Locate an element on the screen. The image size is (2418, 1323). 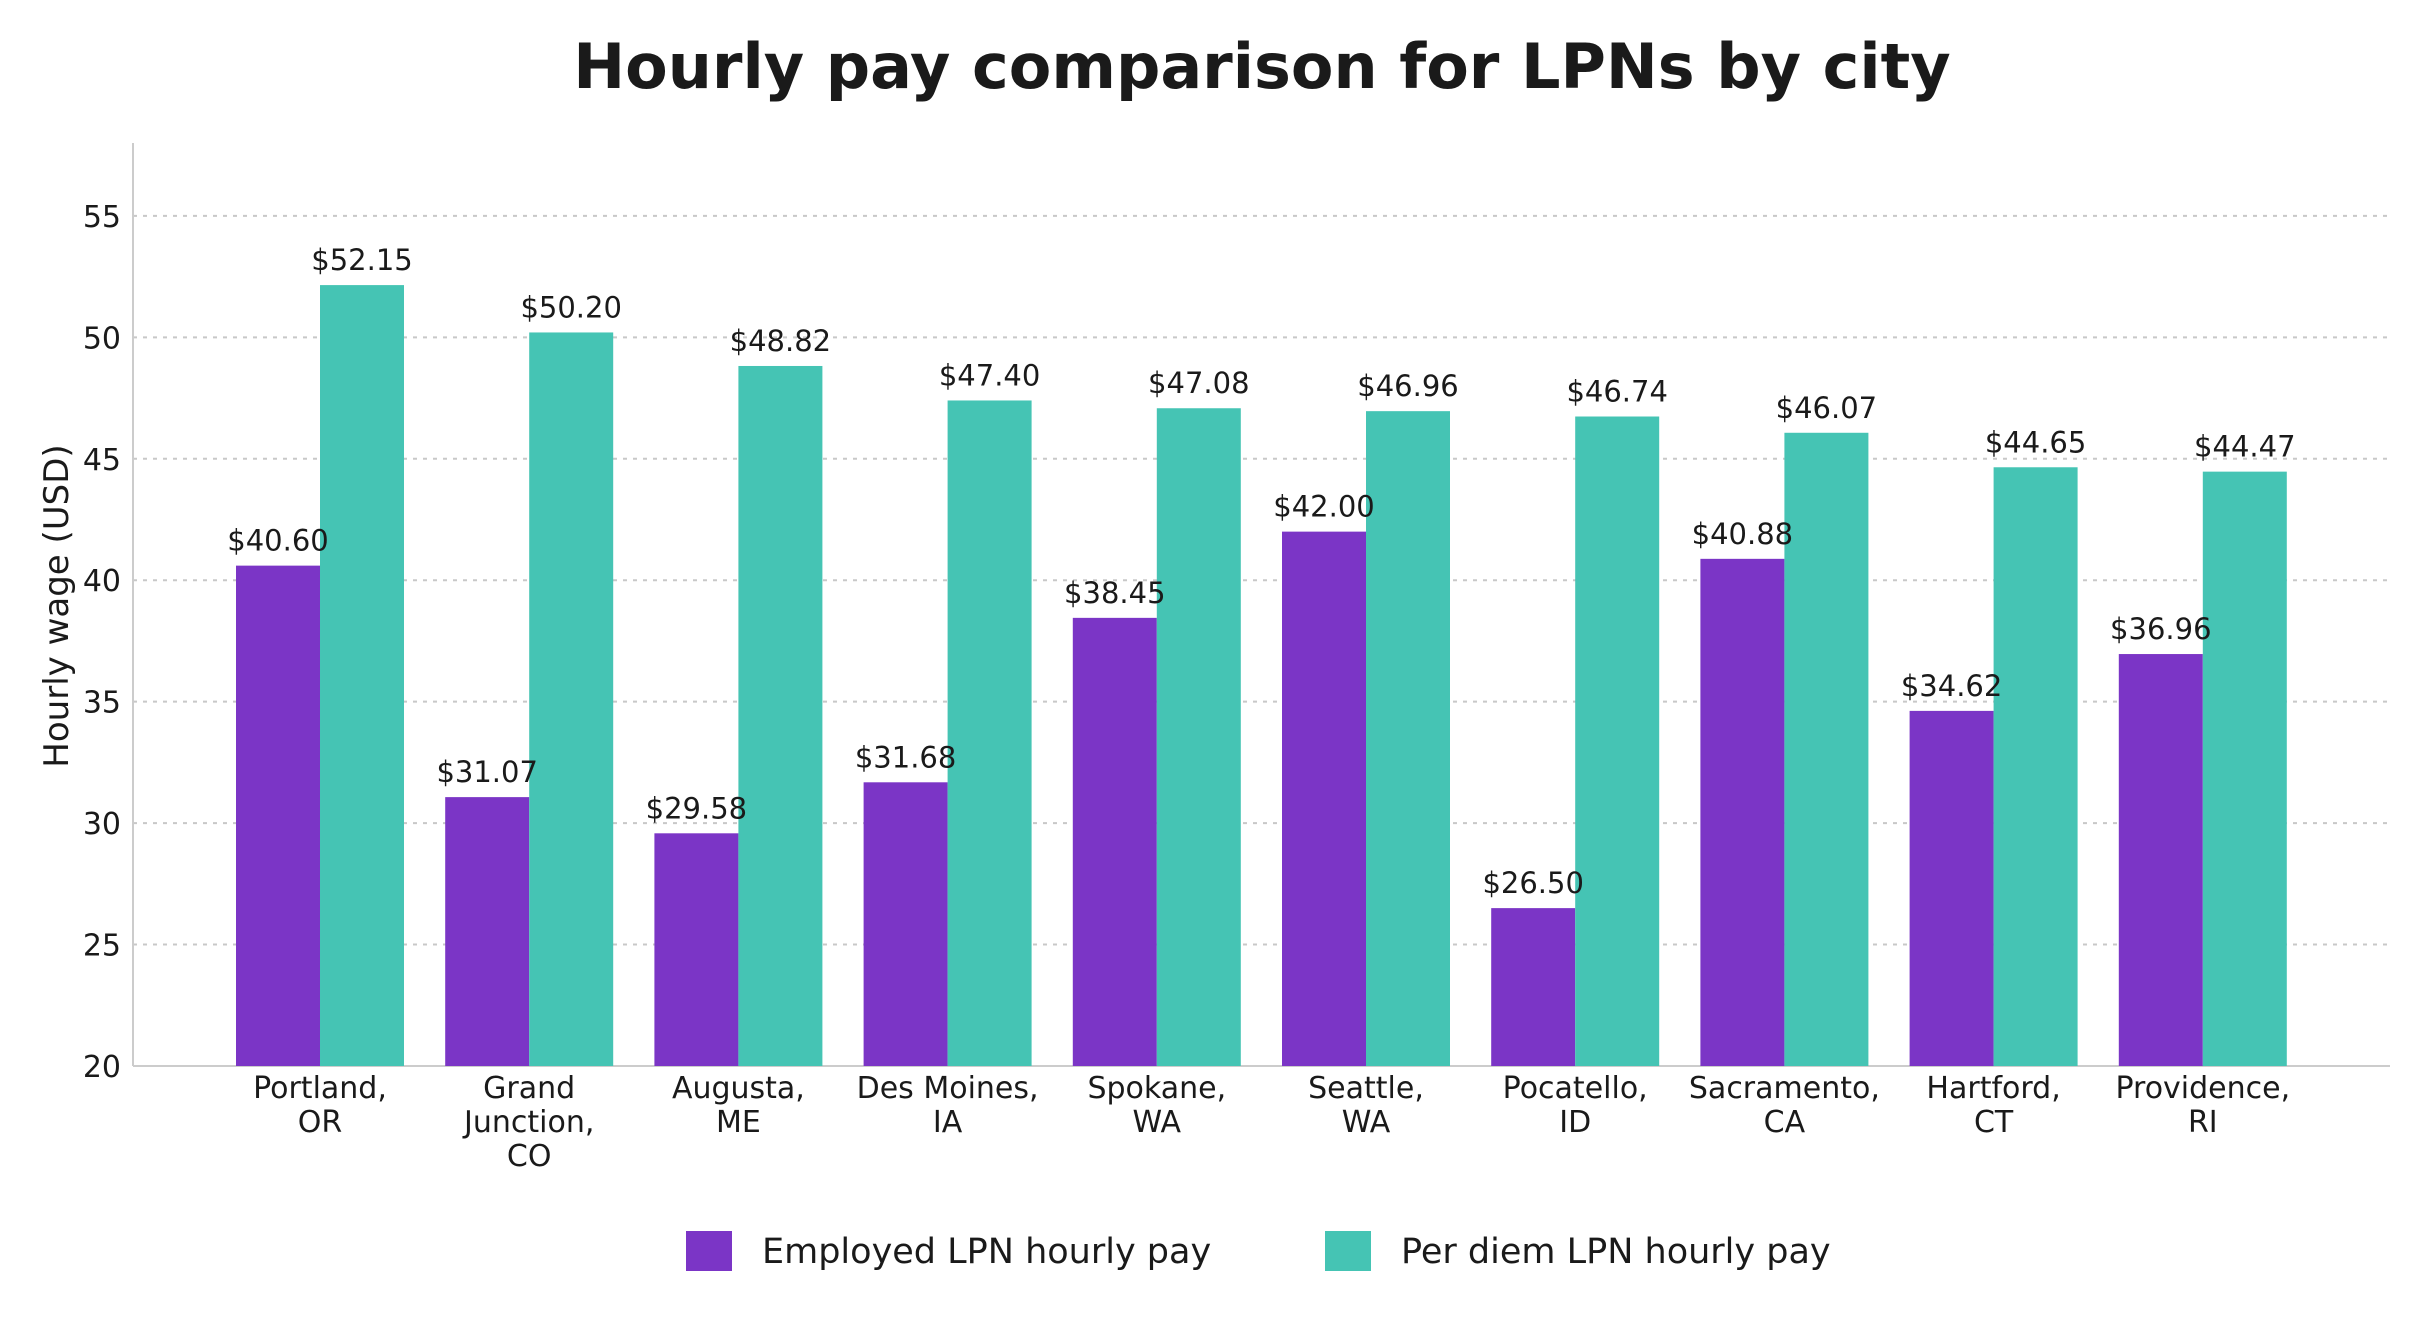
x-tick-label-line: Sacramento, is located at coordinates (1784, 1088).